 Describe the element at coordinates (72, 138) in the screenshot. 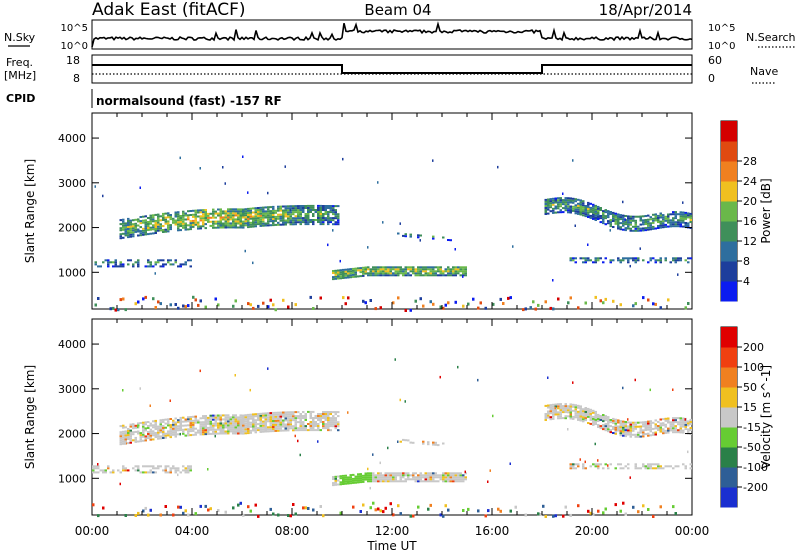

I see `y-tick-label: 4000` at that location.